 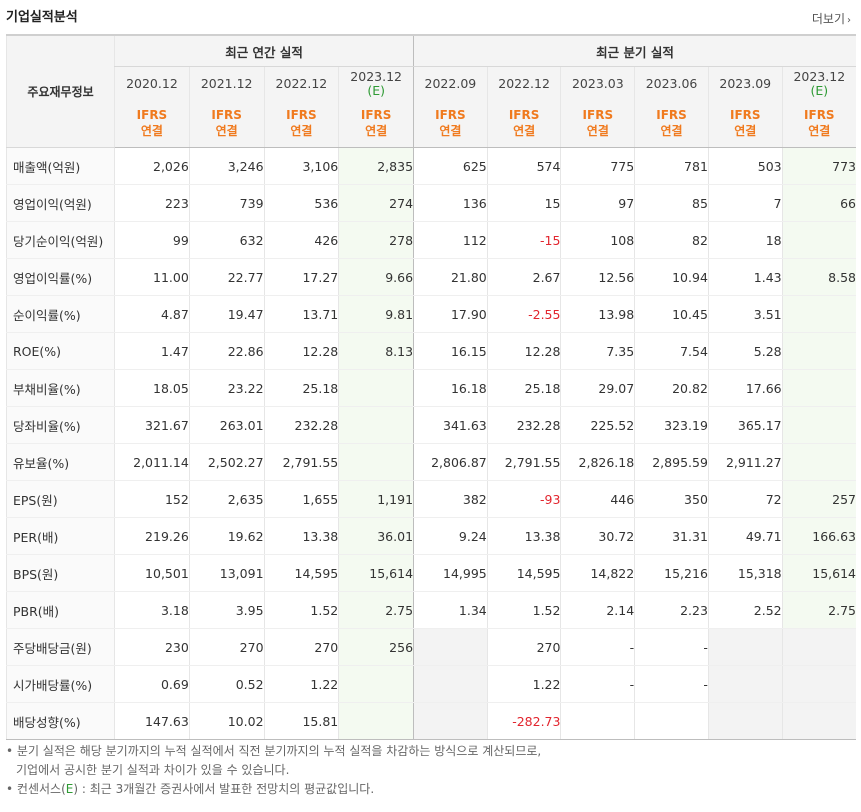 I want to click on period-header: 2020.12, so click(x=152, y=82).